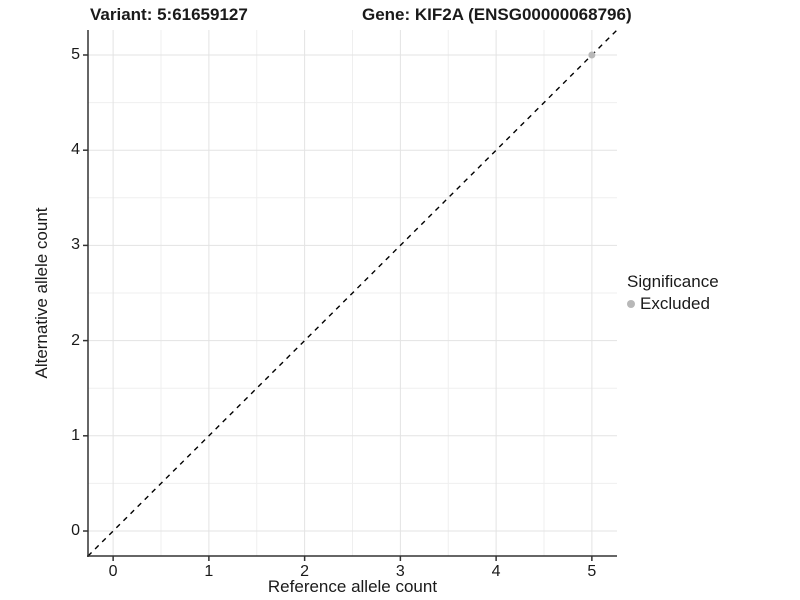 This screenshot has height=600, width=800. Describe the element at coordinates (673, 281) in the screenshot. I see `legend-title: Significance` at that location.